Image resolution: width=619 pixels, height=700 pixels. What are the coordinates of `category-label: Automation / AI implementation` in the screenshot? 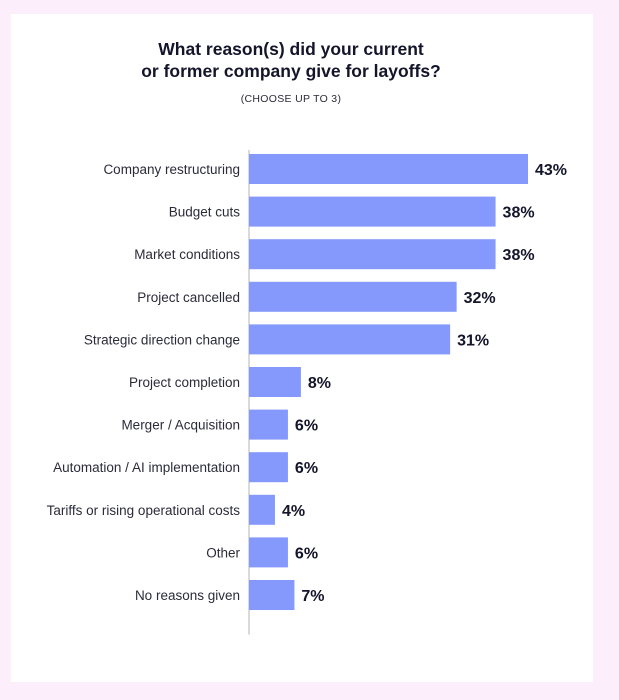 It's located at (146, 467).